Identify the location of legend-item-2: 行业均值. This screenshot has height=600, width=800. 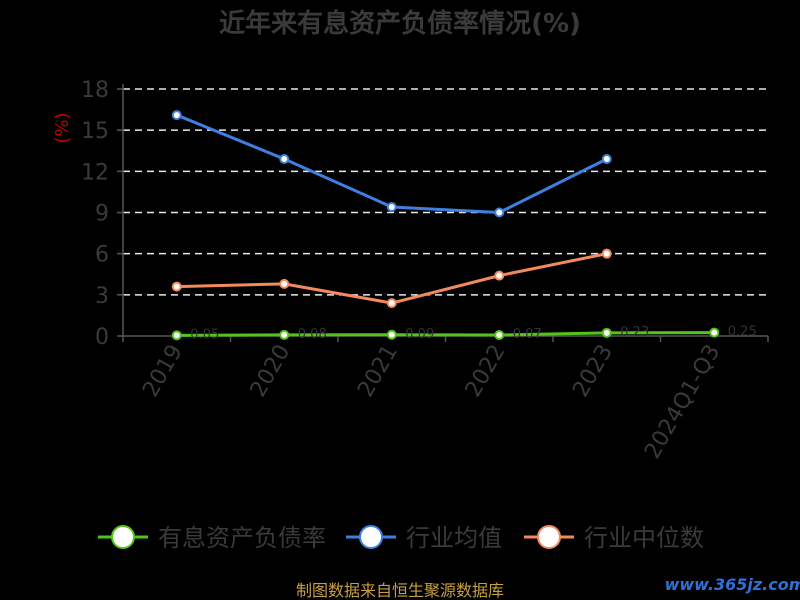
(424, 538).